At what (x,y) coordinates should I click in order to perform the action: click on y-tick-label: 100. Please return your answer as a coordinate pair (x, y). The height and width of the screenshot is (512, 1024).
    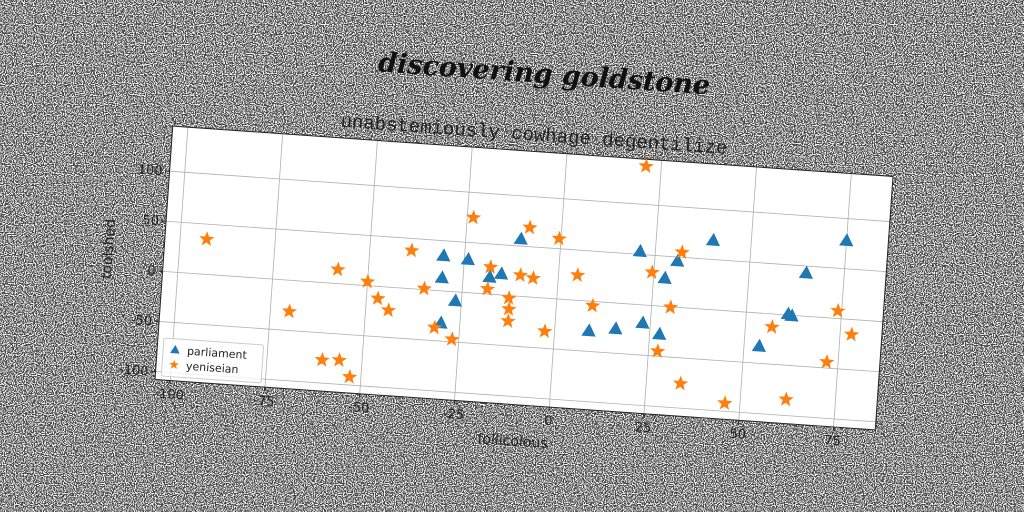
    Looking at the image, I should click on (150, 170).